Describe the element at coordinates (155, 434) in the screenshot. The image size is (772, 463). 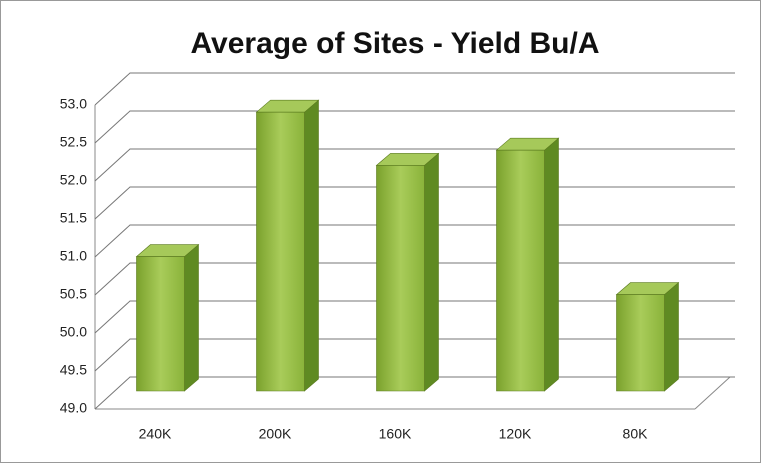
I see `x-tick-label: 240K` at that location.